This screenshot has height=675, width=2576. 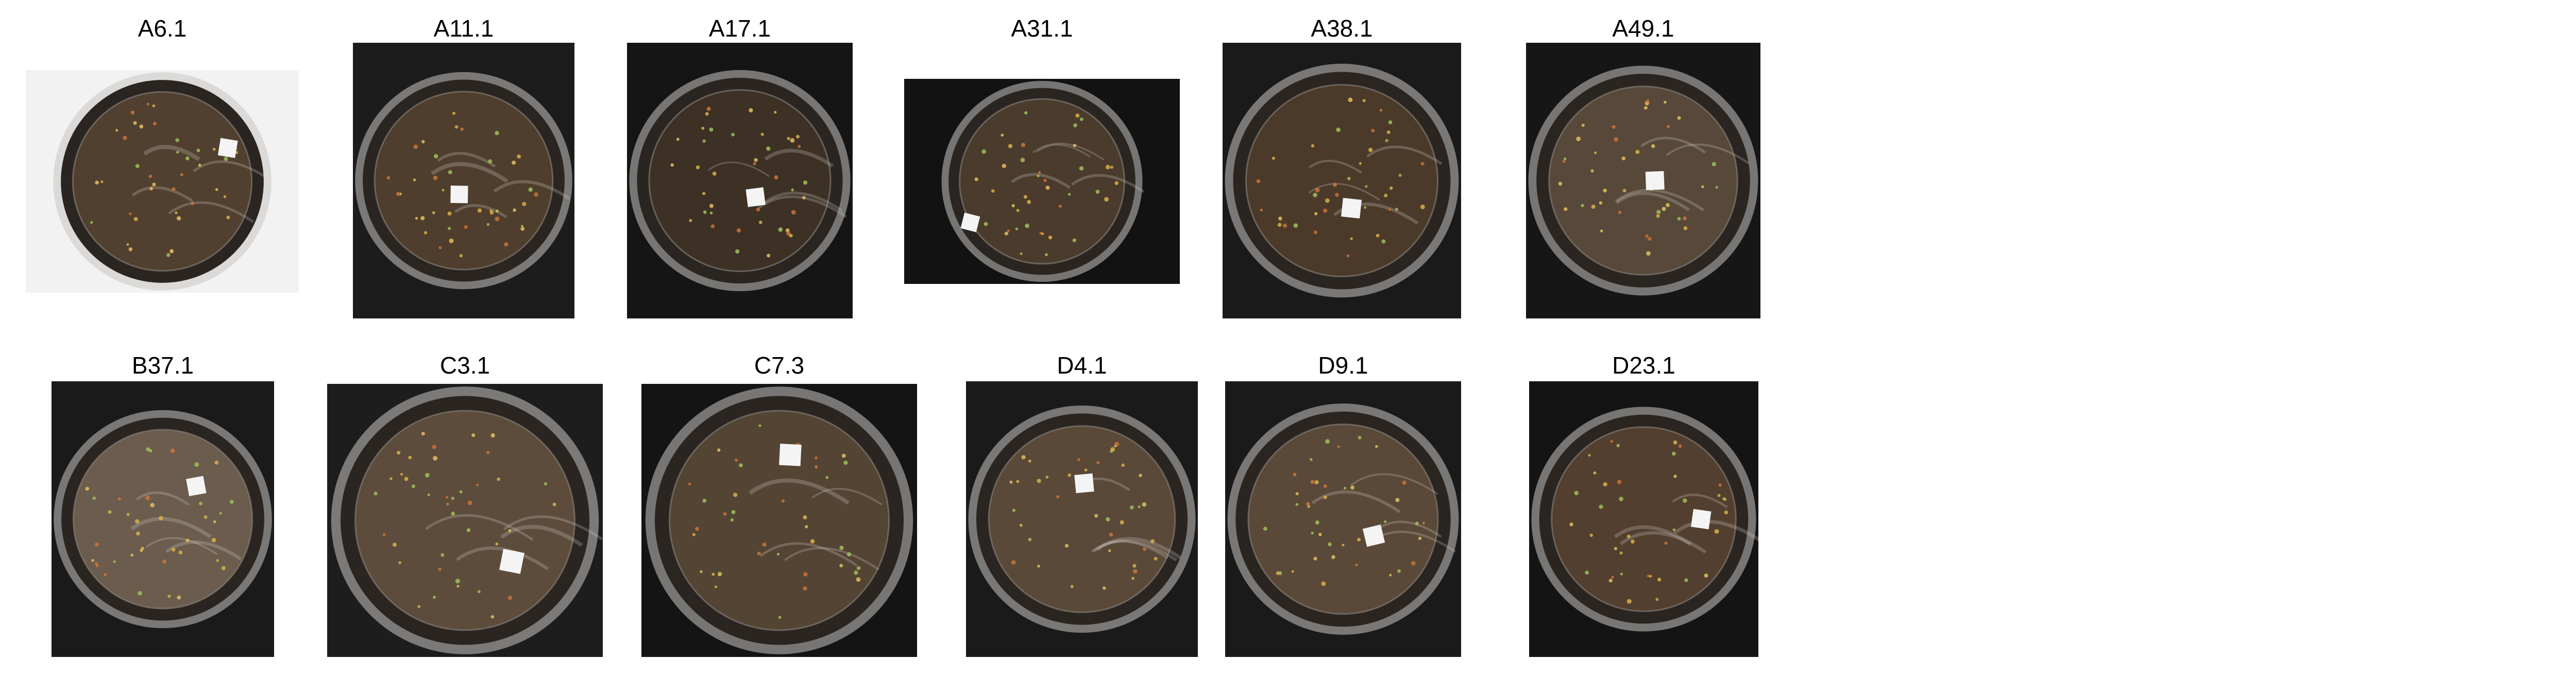 I want to click on panel-label: A11.1, so click(x=463, y=28).